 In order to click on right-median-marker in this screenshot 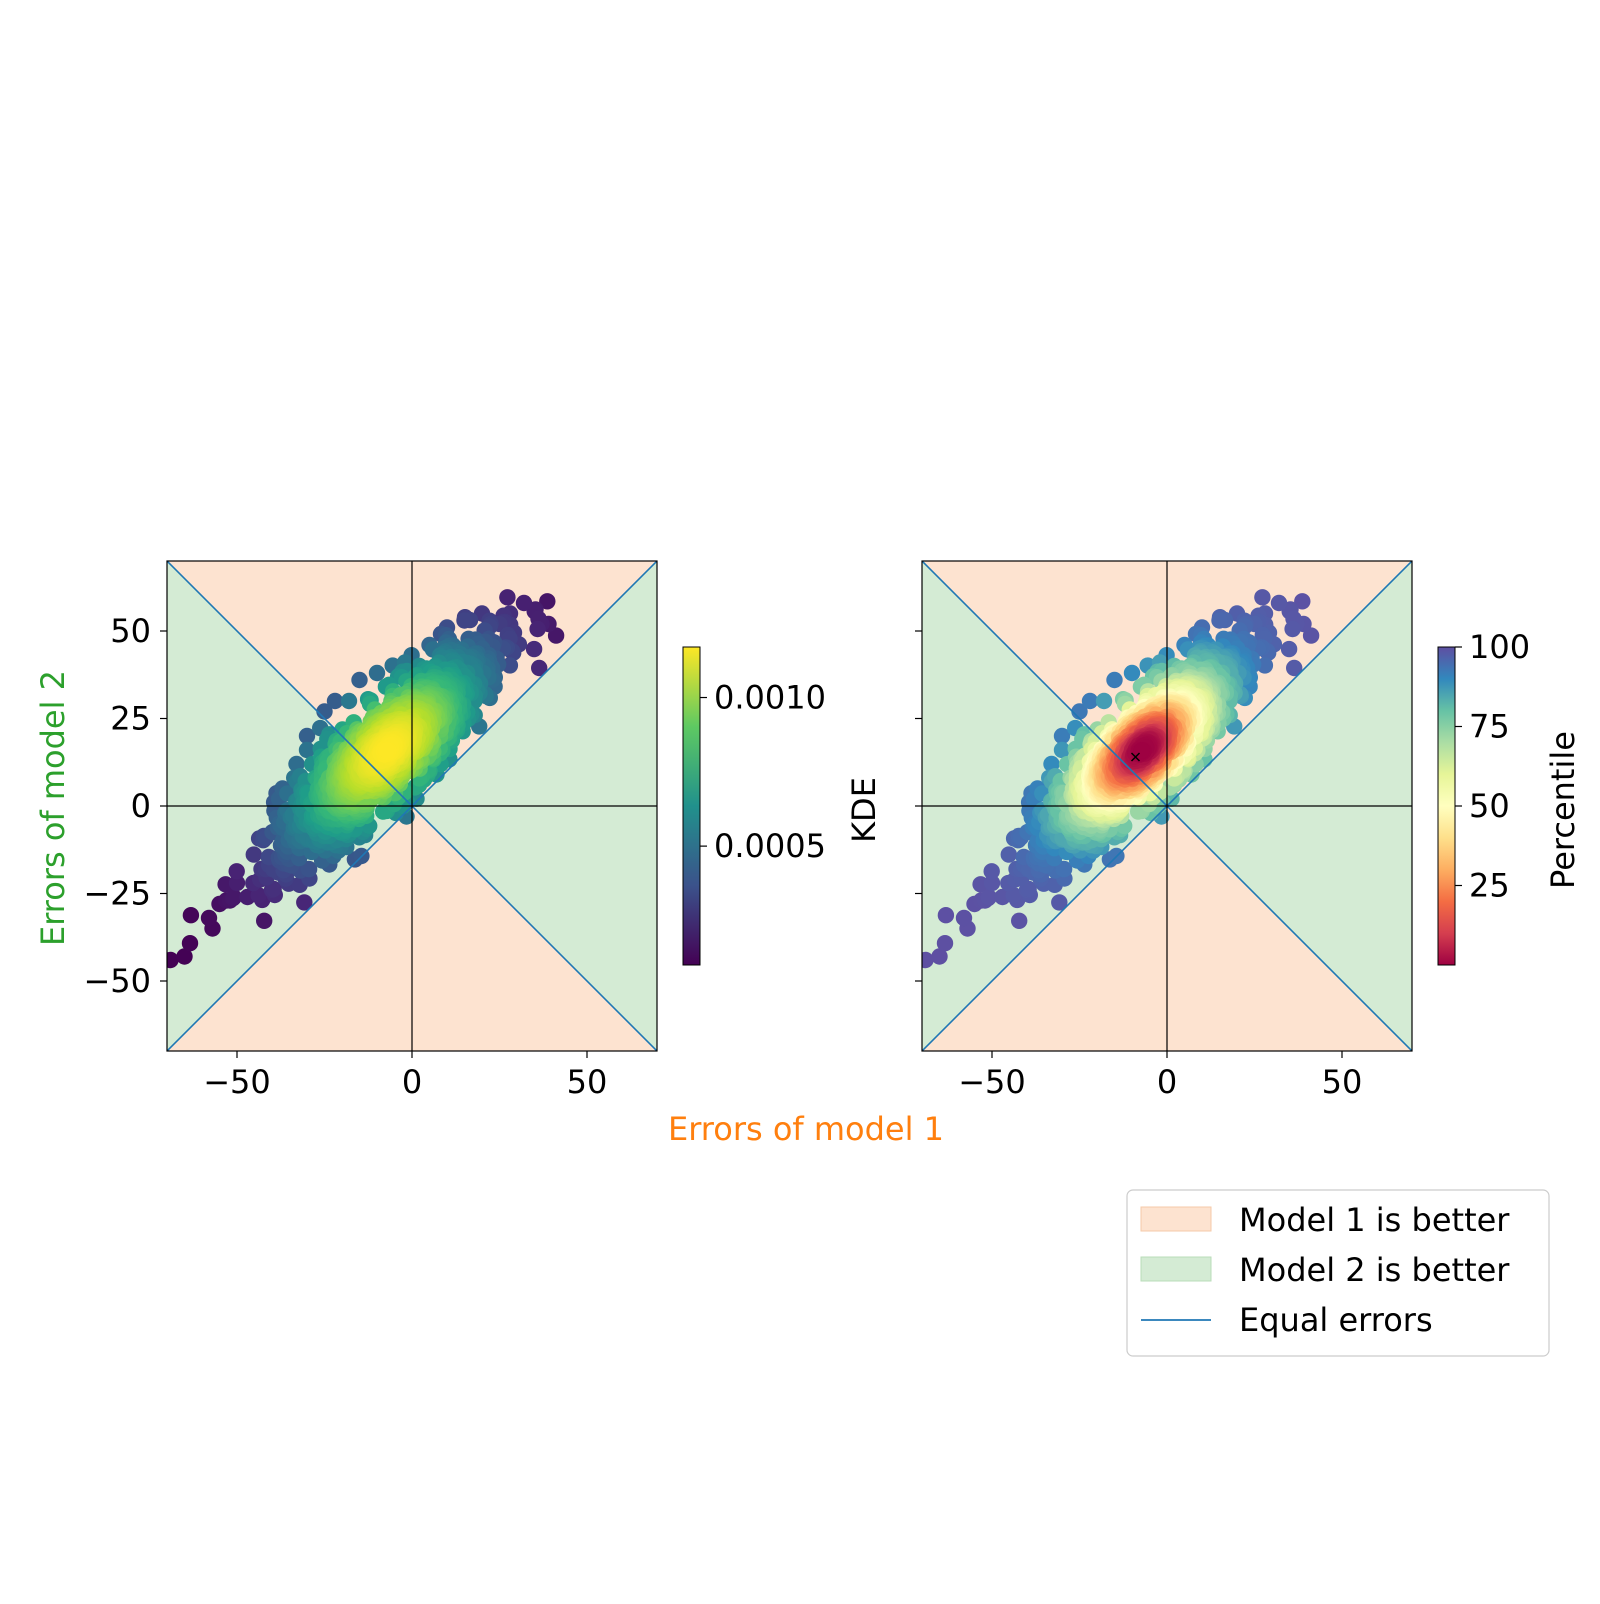, I will do `click(1135, 757)`.